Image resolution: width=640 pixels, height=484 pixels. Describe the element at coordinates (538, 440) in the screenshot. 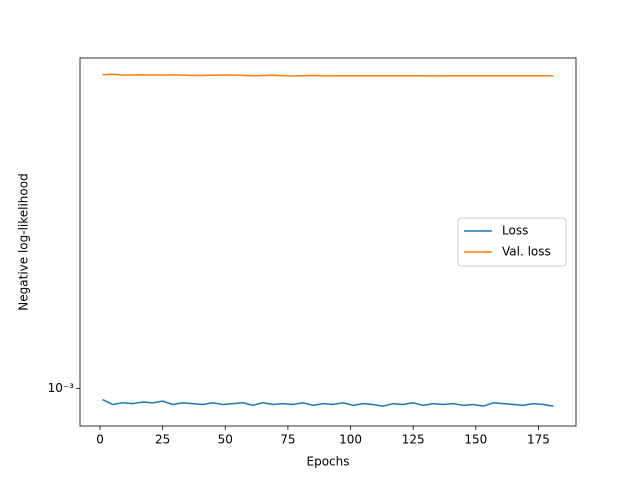

I see `x-tick-label: 175` at that location.